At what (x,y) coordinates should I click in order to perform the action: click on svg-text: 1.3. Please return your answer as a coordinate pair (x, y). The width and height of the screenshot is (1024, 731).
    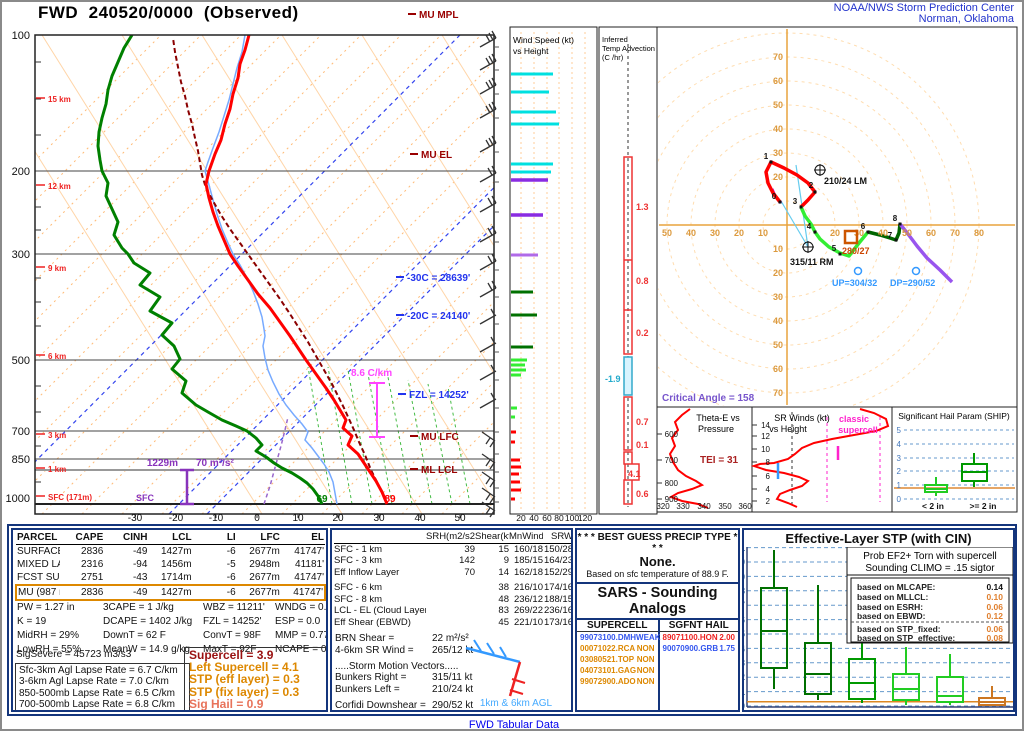
    Looking at the image, I should click on (642, 207).